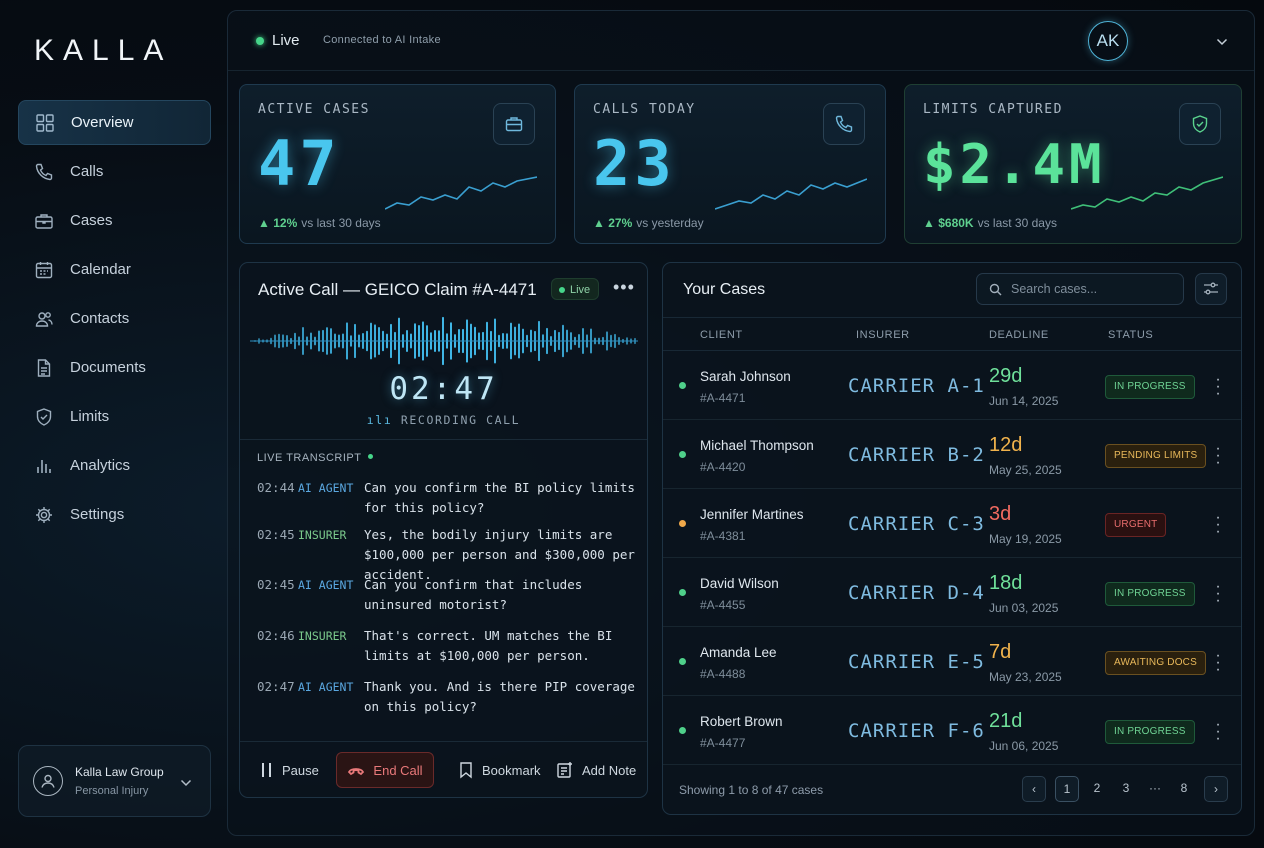 Image resolution: width=1264 pixels, height=848 pixels. What do you see at coordinates (1019, 335) in the screenshot?
I see `column-header: DEADLINE` at bounding box center [1019, 335].